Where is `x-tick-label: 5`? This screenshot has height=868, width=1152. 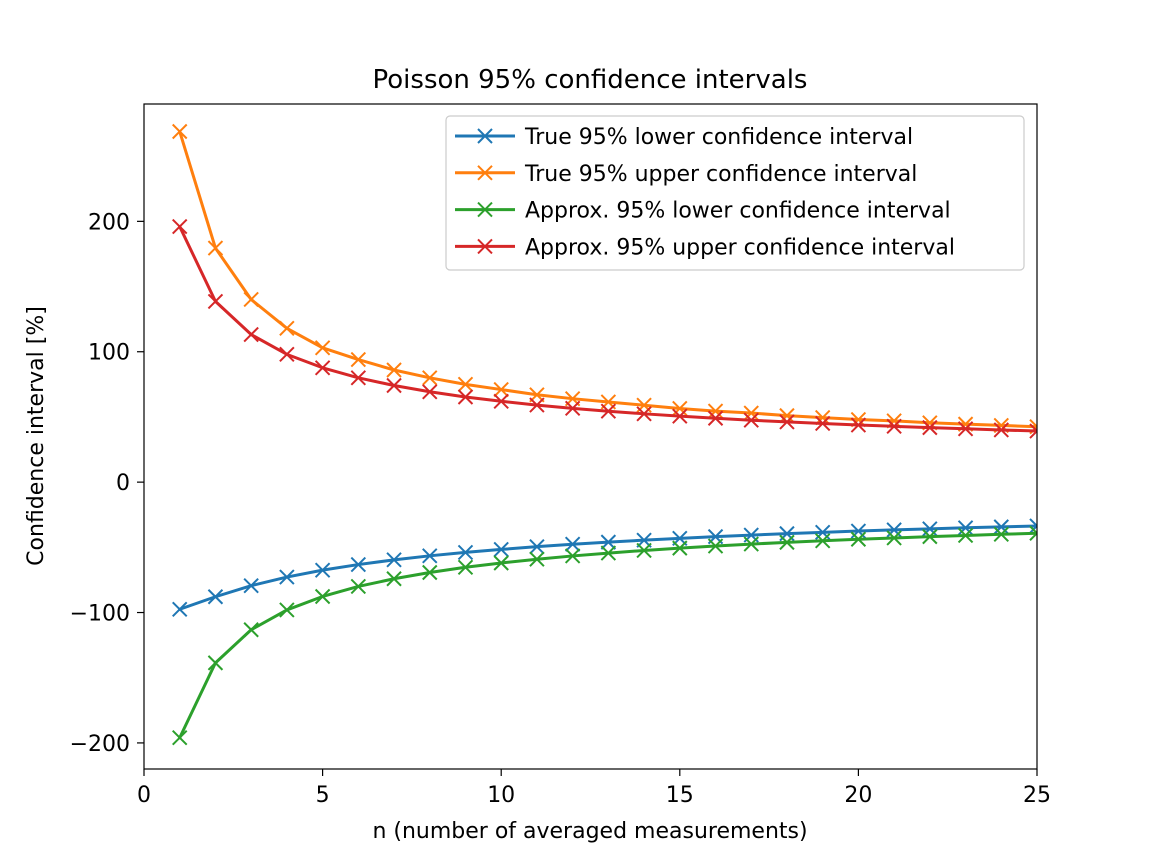 x-tick-label: 5 is located at coordinates (323, 795).